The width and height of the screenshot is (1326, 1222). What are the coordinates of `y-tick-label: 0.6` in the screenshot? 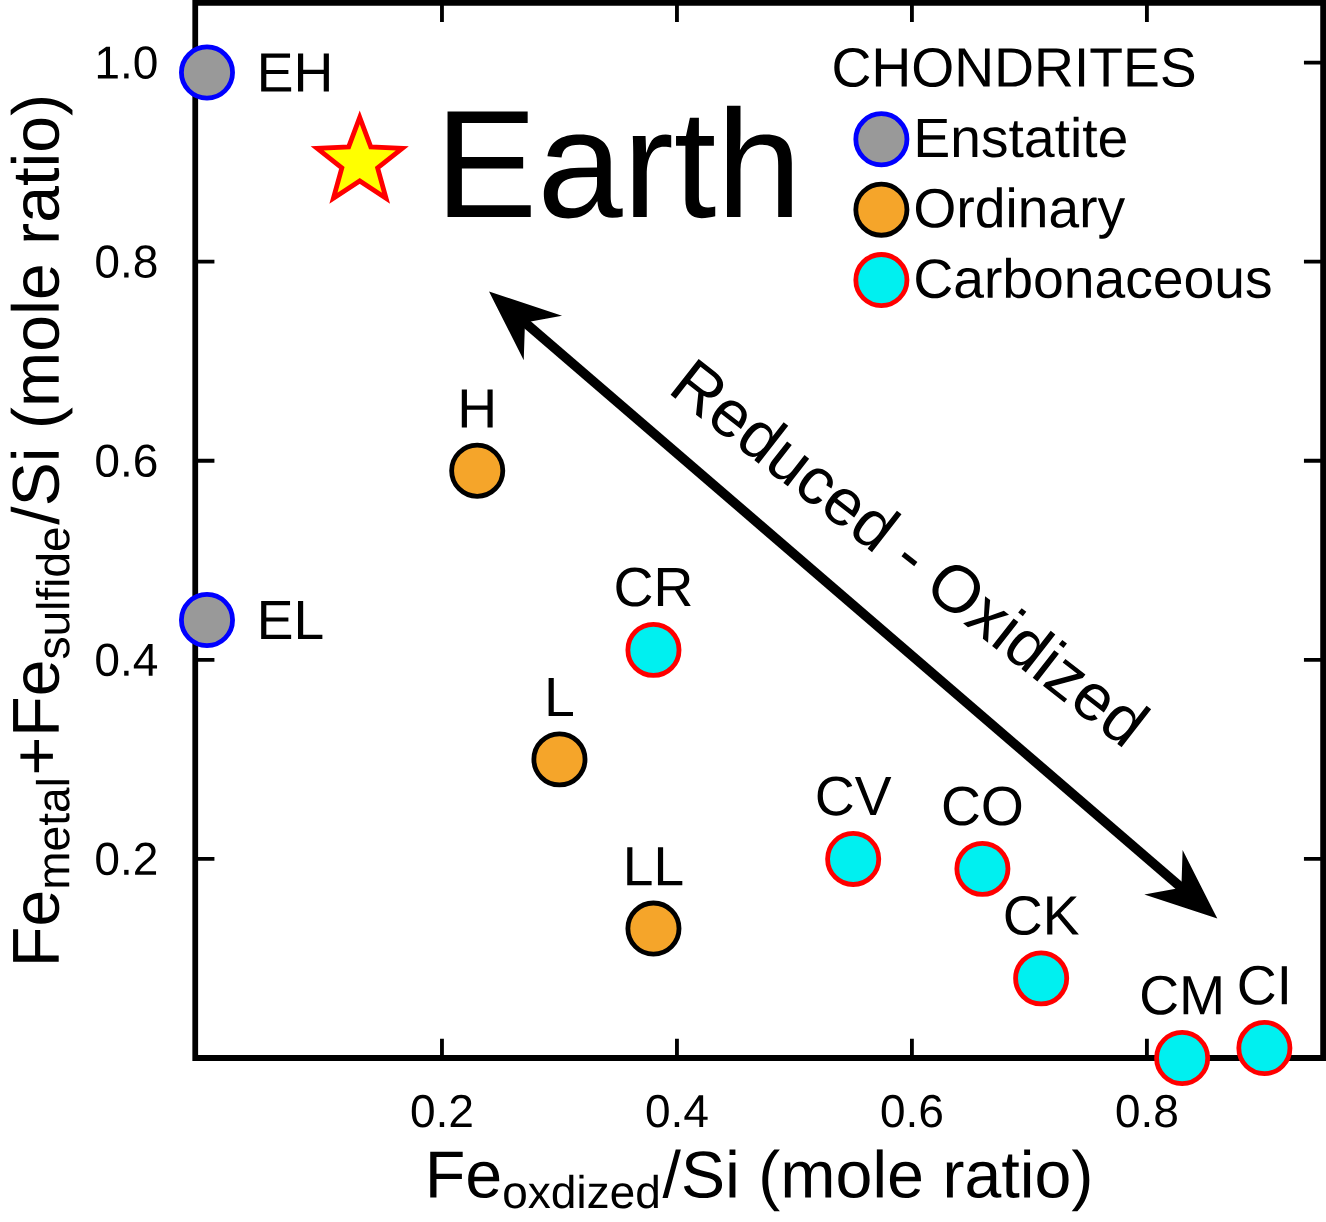 It's located at (126, 461).